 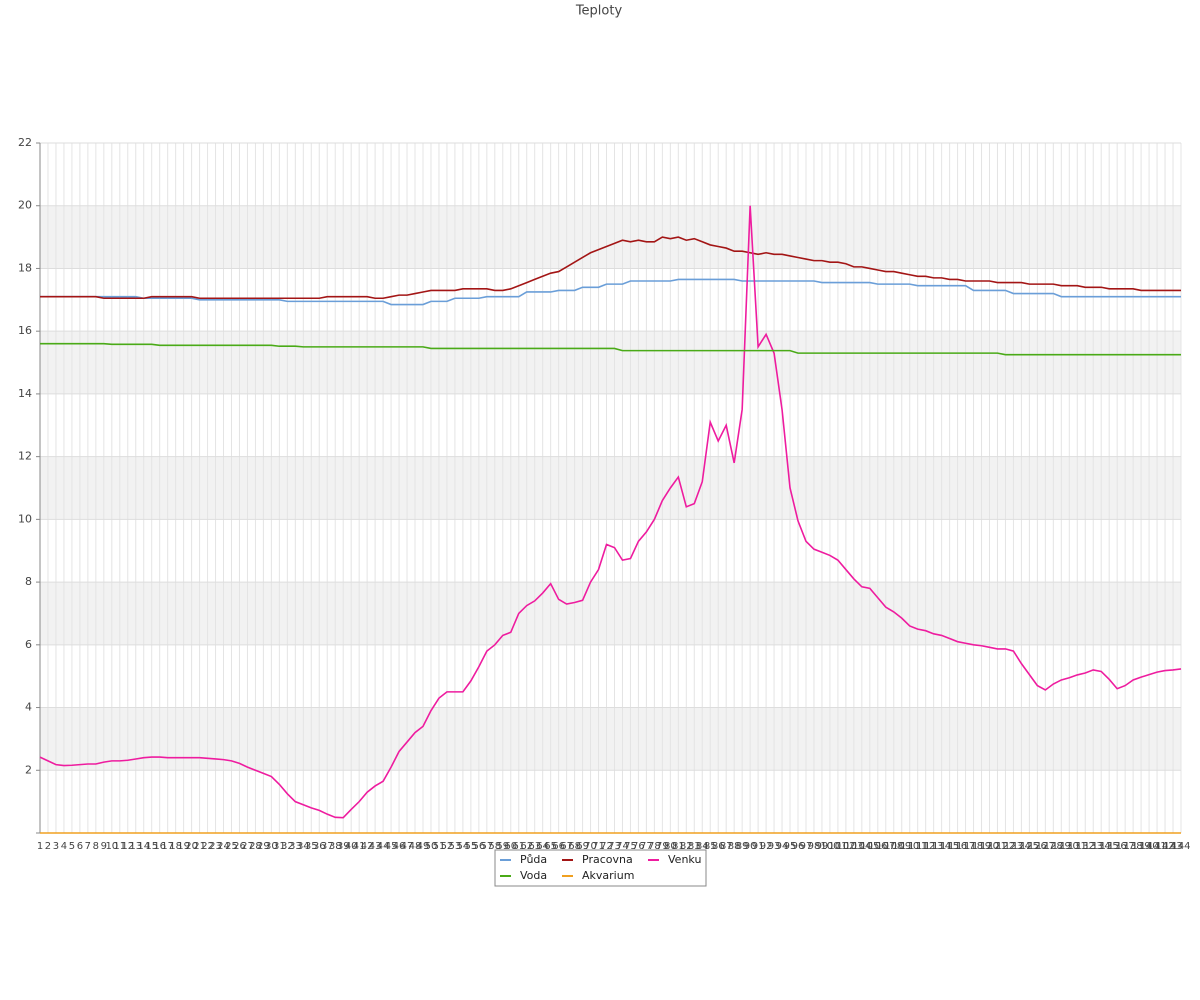 What do you see at coordinates (766, 846) in the screenshot?
I see `x-tick-label: 92` at bounding box center [766, 846].